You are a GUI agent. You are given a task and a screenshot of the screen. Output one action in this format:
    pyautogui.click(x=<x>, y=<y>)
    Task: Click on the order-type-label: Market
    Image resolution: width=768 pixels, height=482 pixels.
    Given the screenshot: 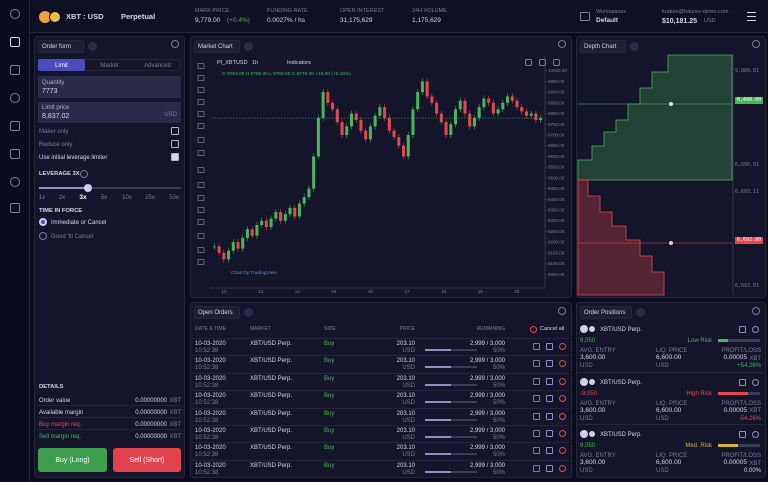 What is the action you would take?
    pyautogui.click(x=109, y=65)
    